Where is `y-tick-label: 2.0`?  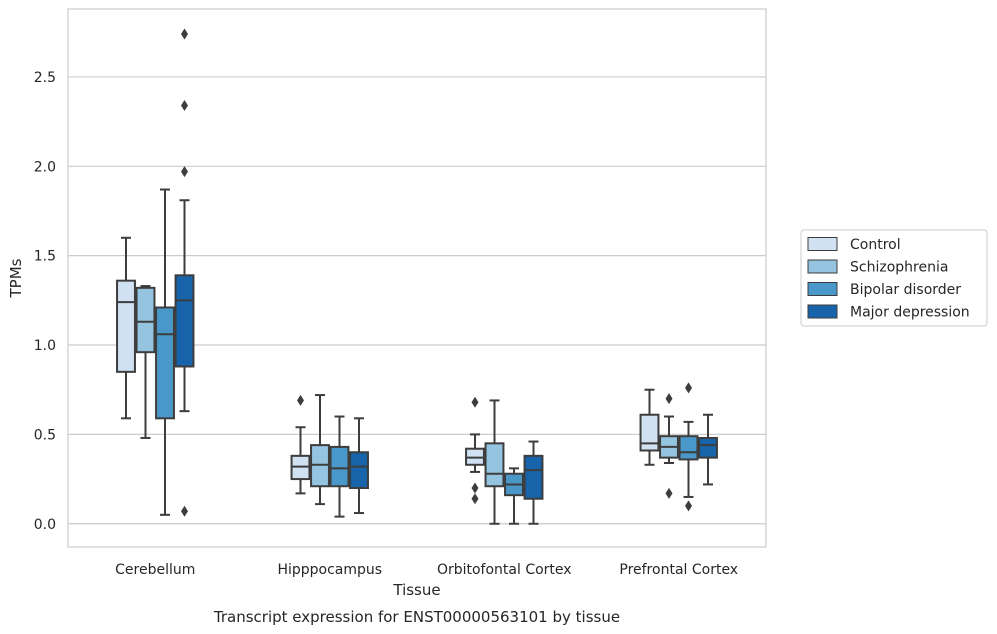 y-tick-label: 2.0 is located at coordinates (45, 167).